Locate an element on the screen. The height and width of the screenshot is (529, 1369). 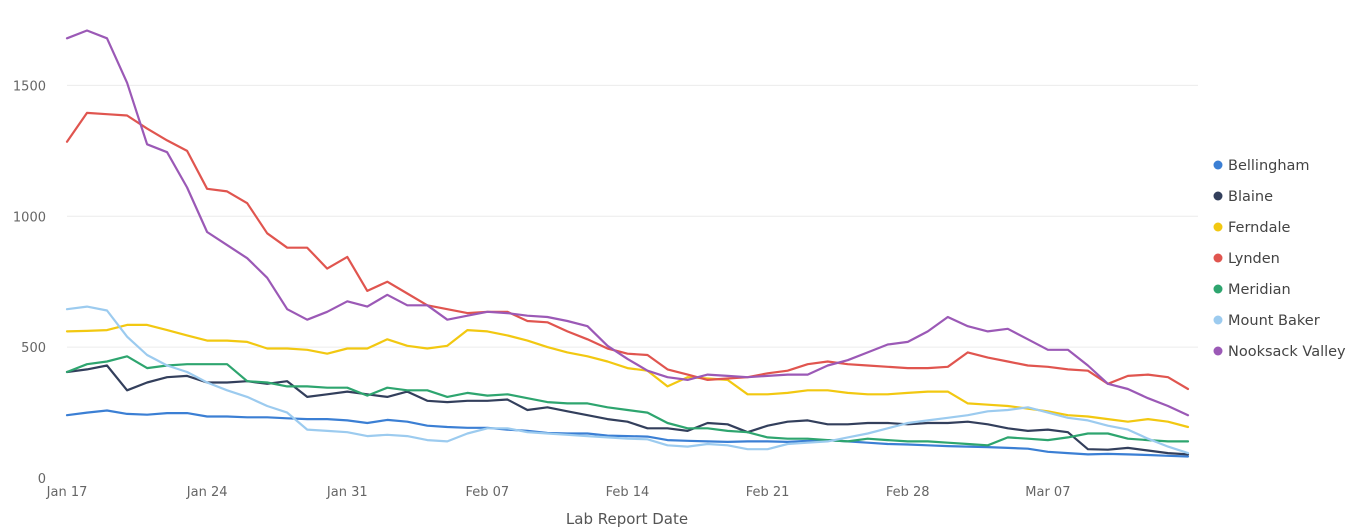
x-tick-label: Jan 31 is located at coordinates (347, 492).